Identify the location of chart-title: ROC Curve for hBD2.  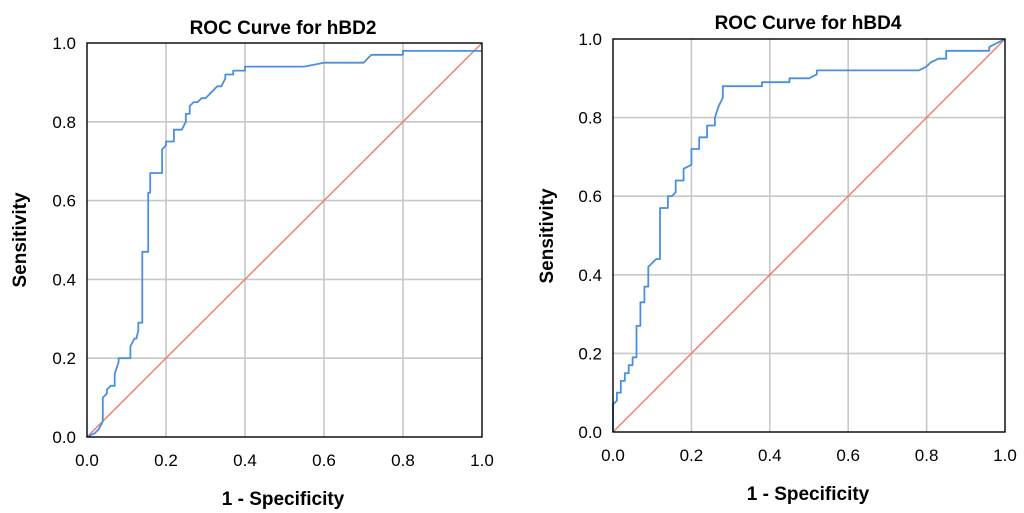
(283, 28).